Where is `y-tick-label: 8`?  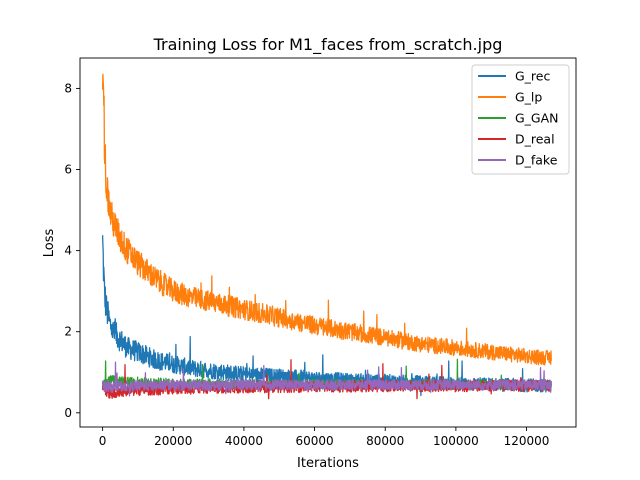
y-tick-label: 8 is located at coordinates (68, 88).